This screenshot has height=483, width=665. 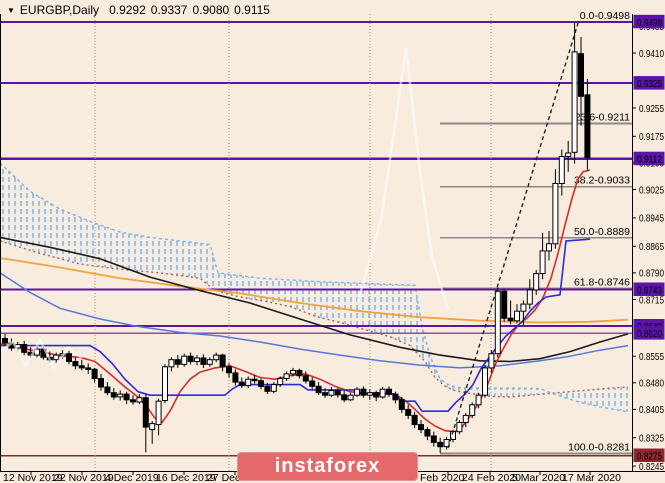 I want to click on price-tick-label: 0.8865, so click(x=651, y=247).